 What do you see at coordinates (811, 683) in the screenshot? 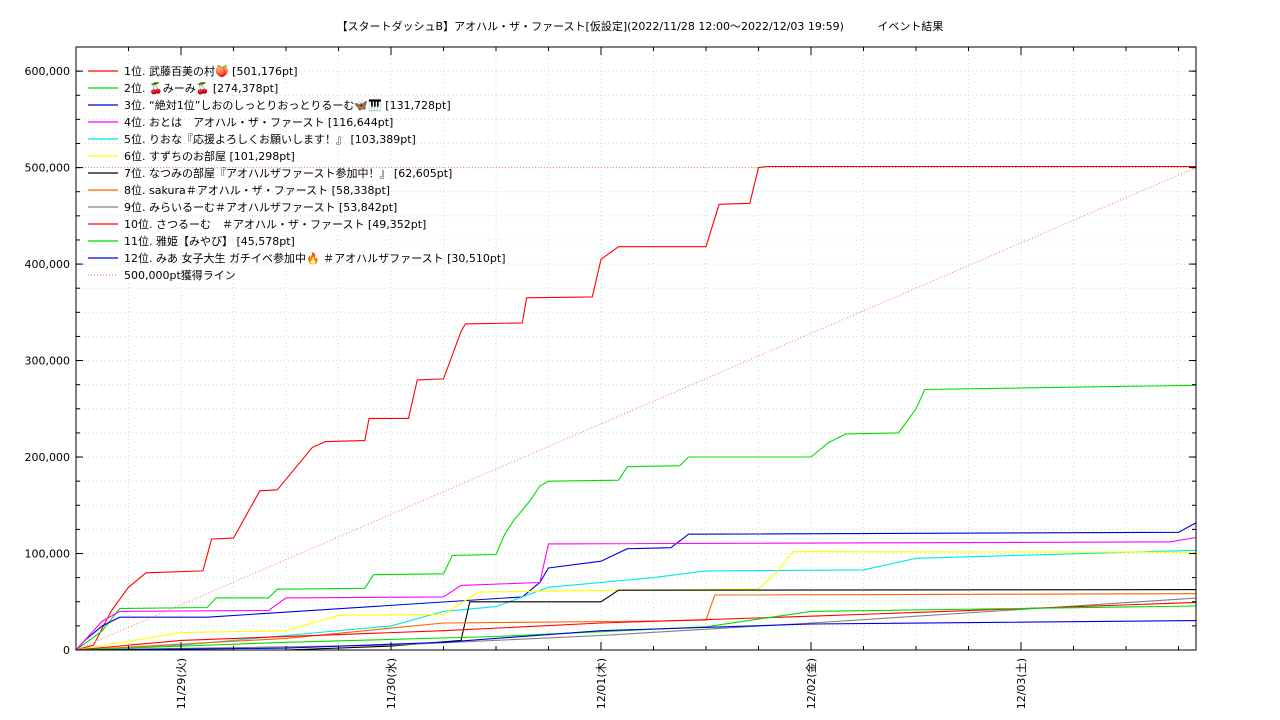
I see `x-tick-label: 12/02(金)` at bounding box center [811, 683].